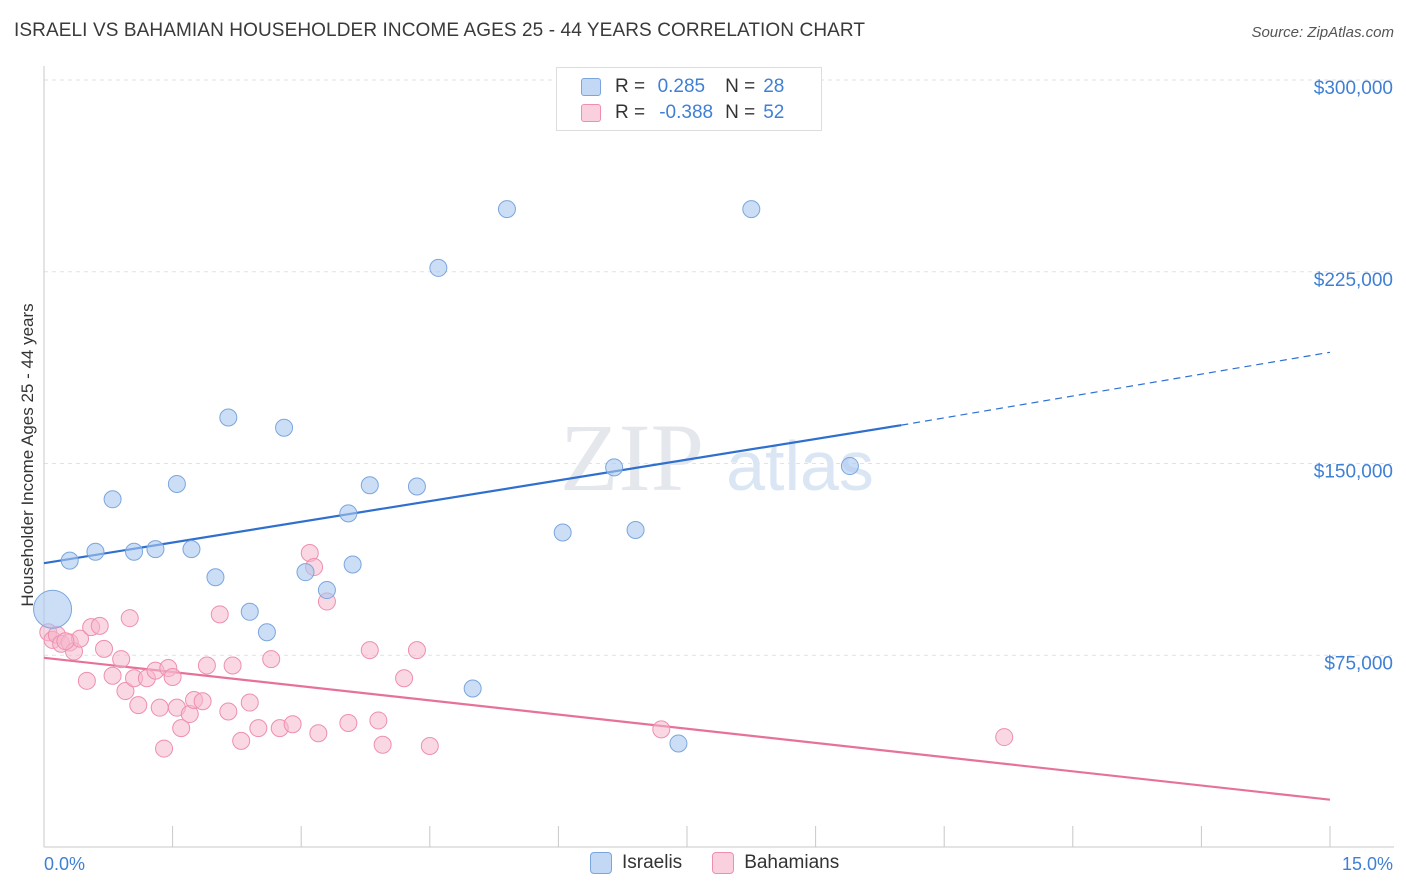 Image resolution: width=1406 pixels, height=892 pixels. I want to click on legend-label-israelis: Israelis, so click(652, 862).